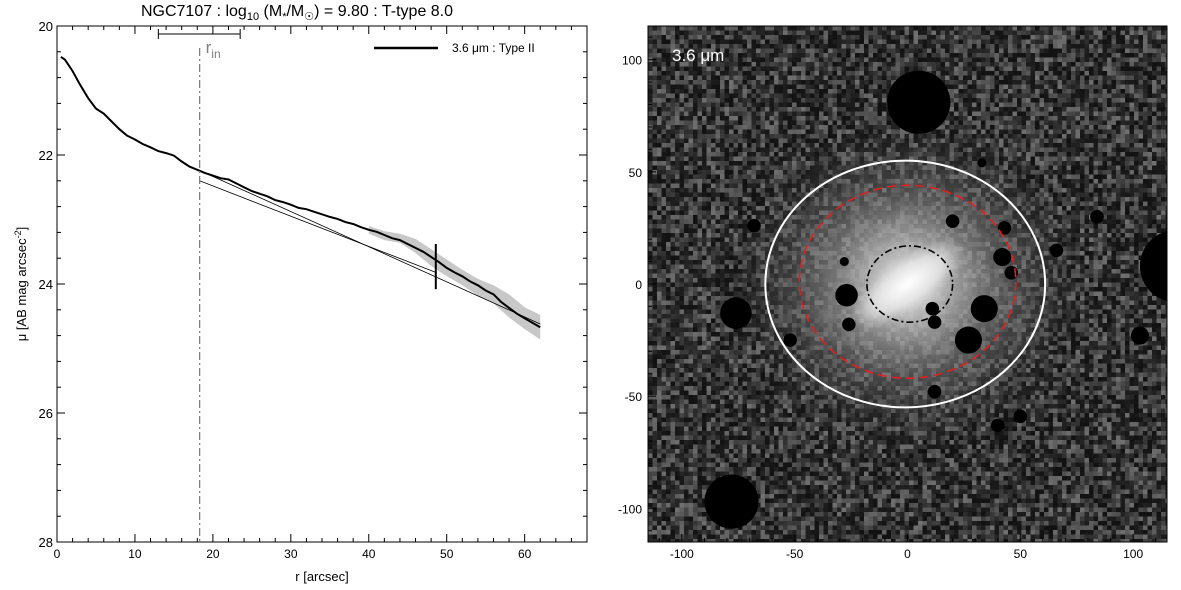 This screenshot has width=1181, height=590. What do you see at coordinates (46, 26) in the screenshot?
I see `y-tick-label: 20` at bounding box center [46, 26].